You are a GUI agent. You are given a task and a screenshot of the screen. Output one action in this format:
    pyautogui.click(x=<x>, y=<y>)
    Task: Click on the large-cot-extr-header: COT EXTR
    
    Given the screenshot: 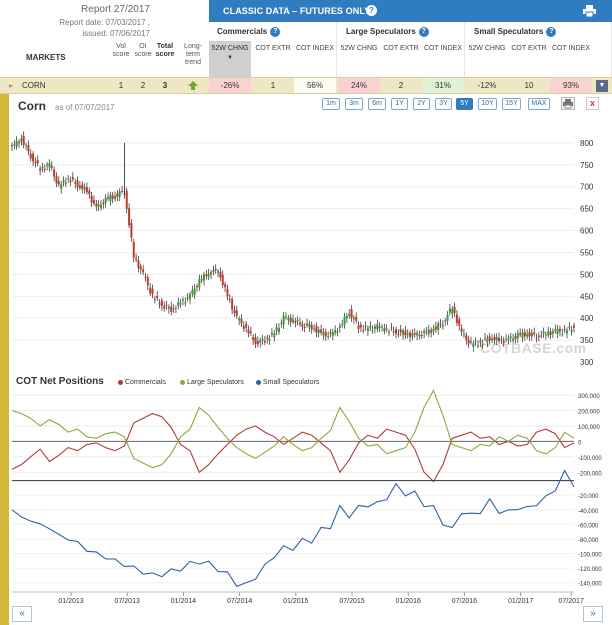 What is the action you would take?
    pyautogui.click(x=401, y=48)
    